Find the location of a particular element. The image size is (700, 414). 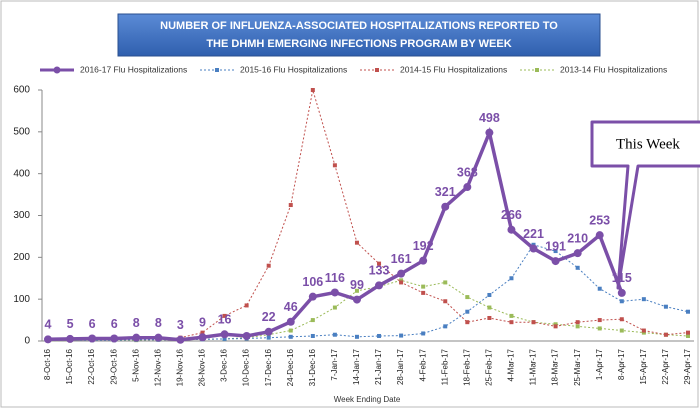

x-tick-label: 1-Apr-17 is located at coordinates (599, 364).